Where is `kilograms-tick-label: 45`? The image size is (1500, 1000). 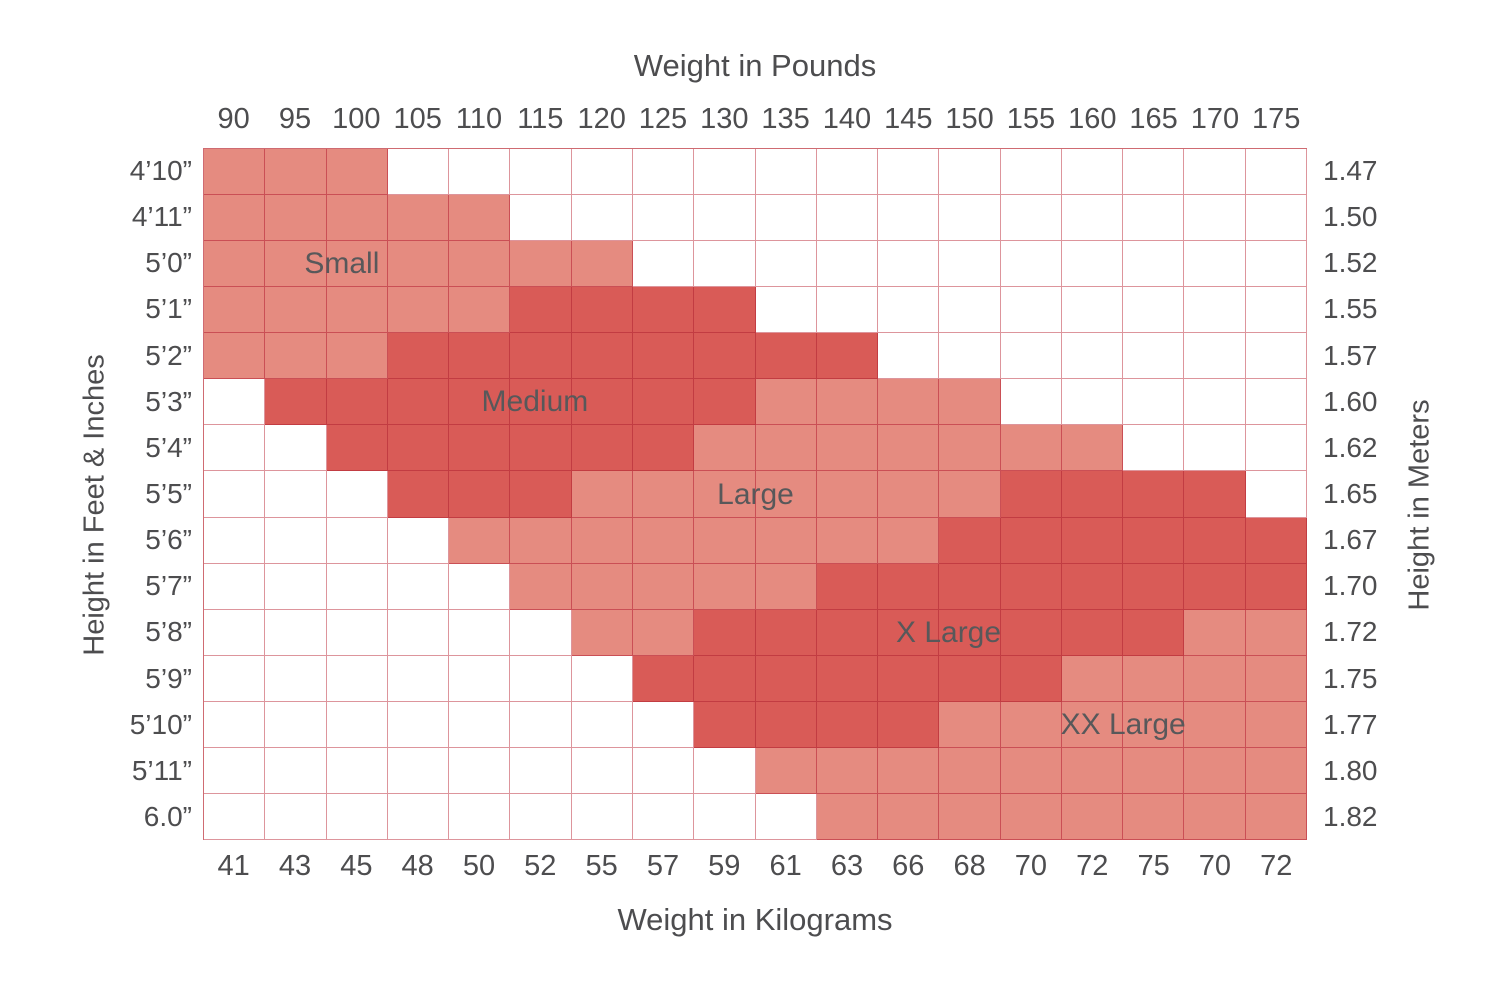 kilograms-tick-label: 45 is located at coordinates (356, 866).